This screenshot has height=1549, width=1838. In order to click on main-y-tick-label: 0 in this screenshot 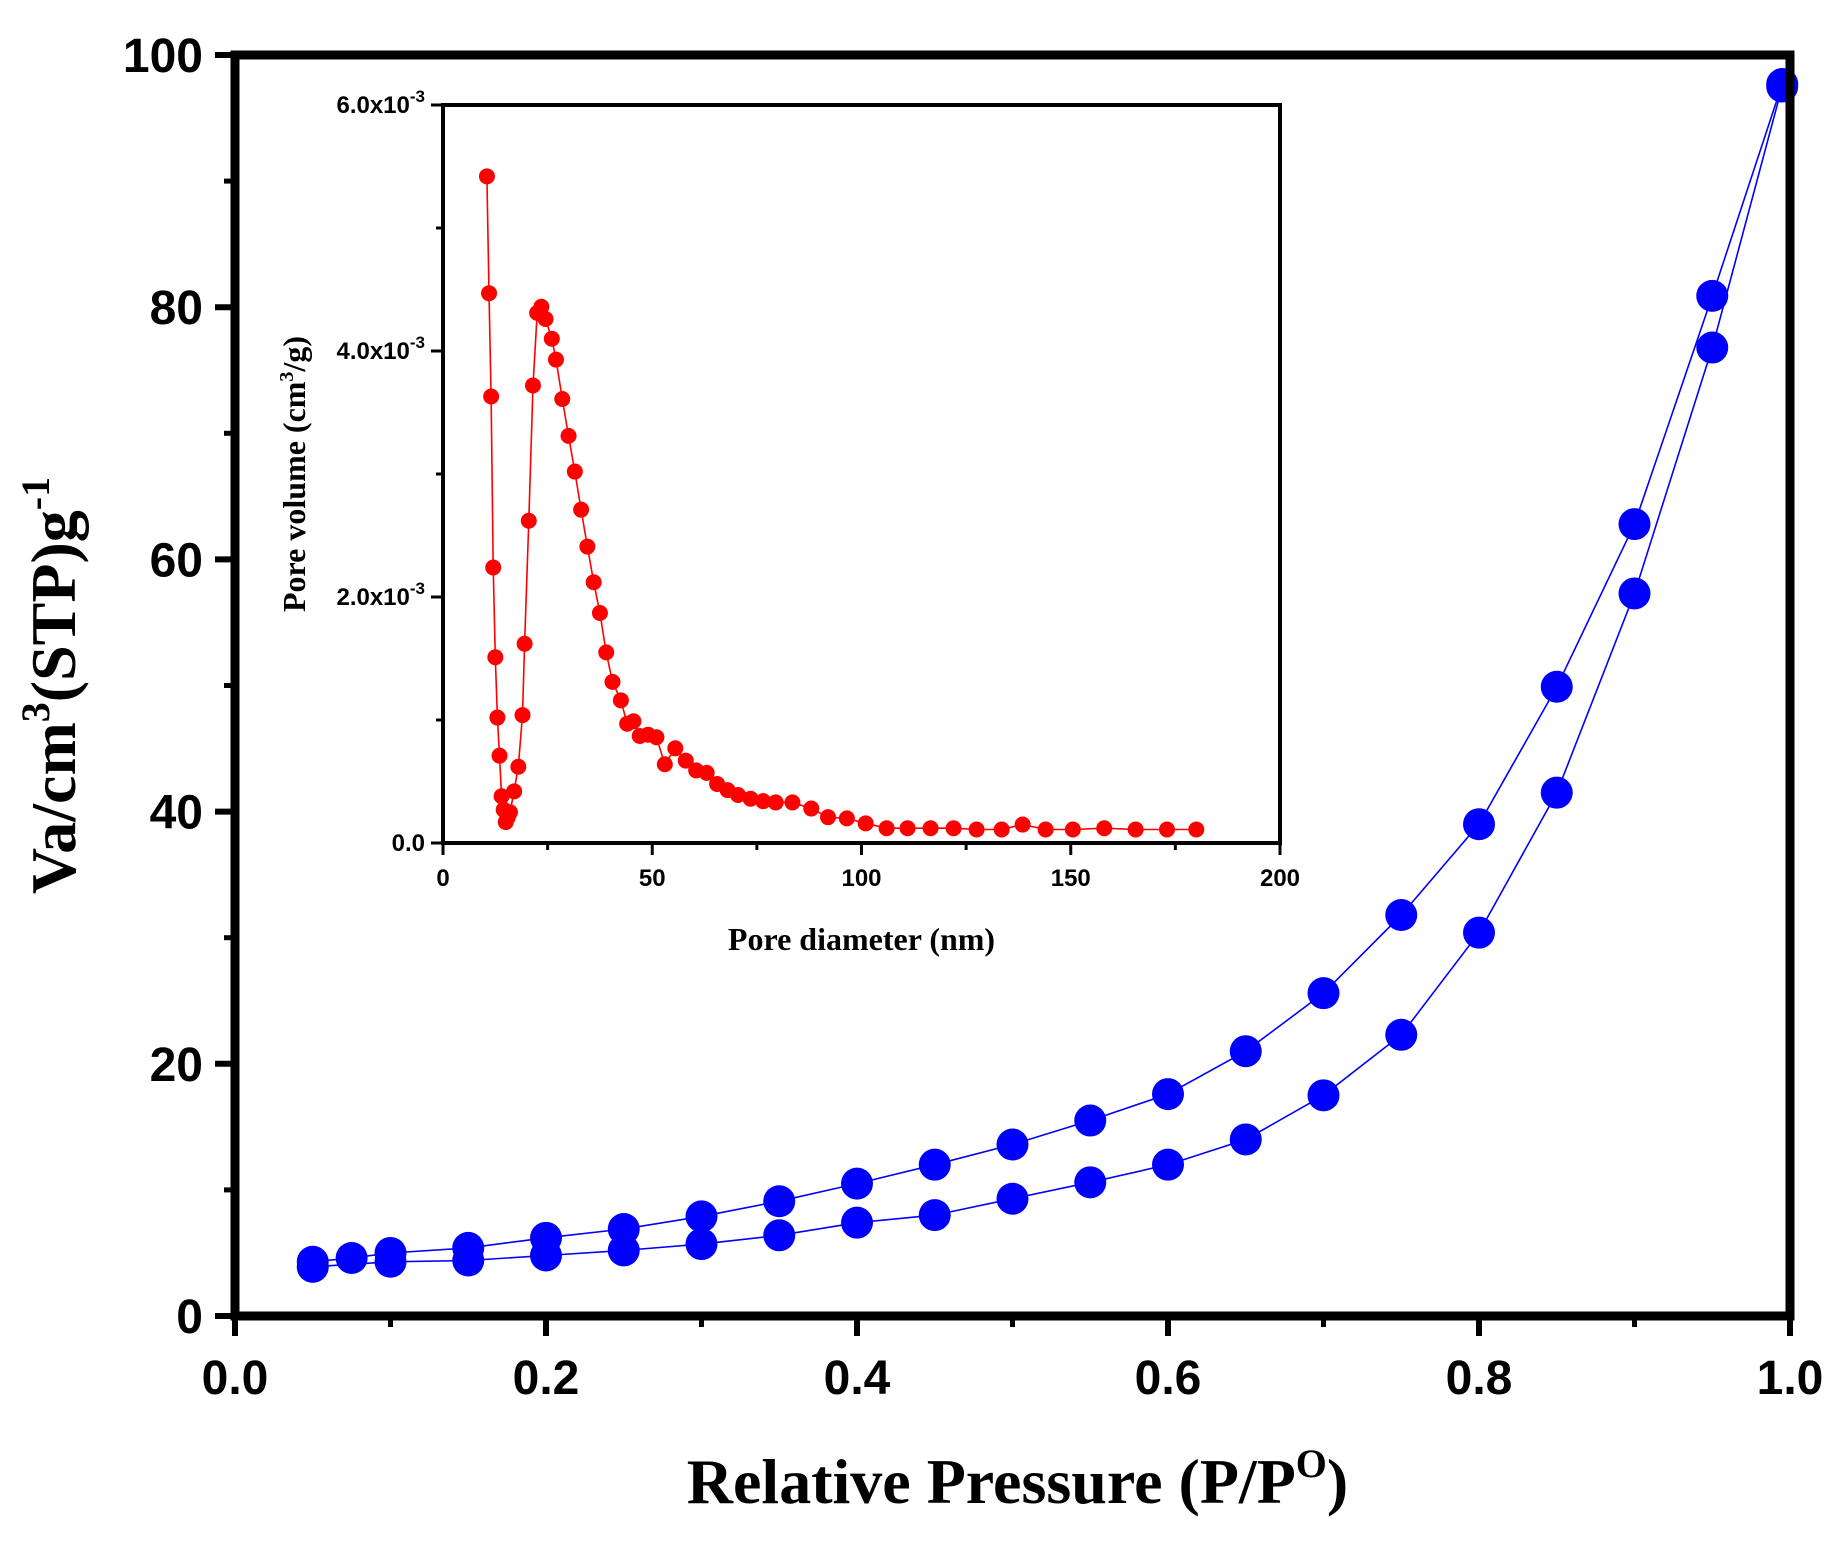, I will do `click(189, 1317)`.